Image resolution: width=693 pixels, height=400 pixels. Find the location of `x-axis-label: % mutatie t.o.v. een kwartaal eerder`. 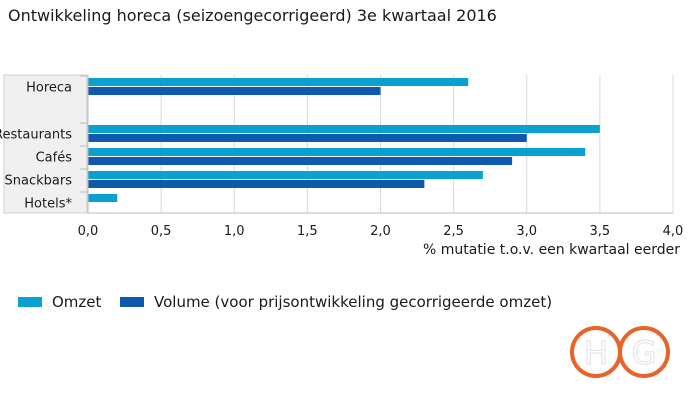

x-axis-label: % mutatie t.o.v. een kwartaal eerder is located at coordinates (551, 250).